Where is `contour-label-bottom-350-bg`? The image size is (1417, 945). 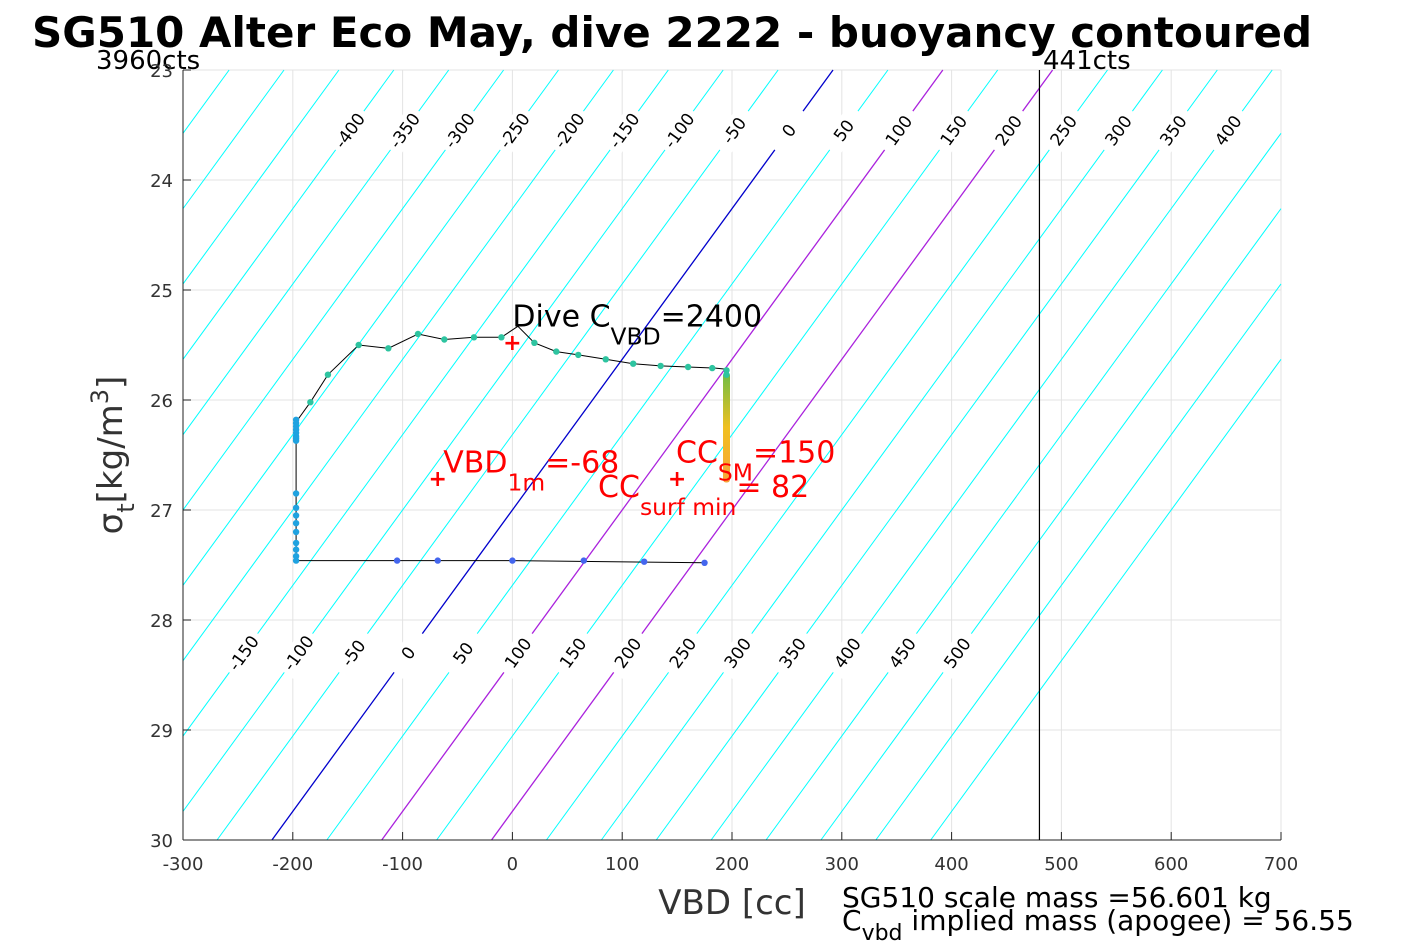 contour-label-bottom-350-bg is located at coordinates (792, 653).